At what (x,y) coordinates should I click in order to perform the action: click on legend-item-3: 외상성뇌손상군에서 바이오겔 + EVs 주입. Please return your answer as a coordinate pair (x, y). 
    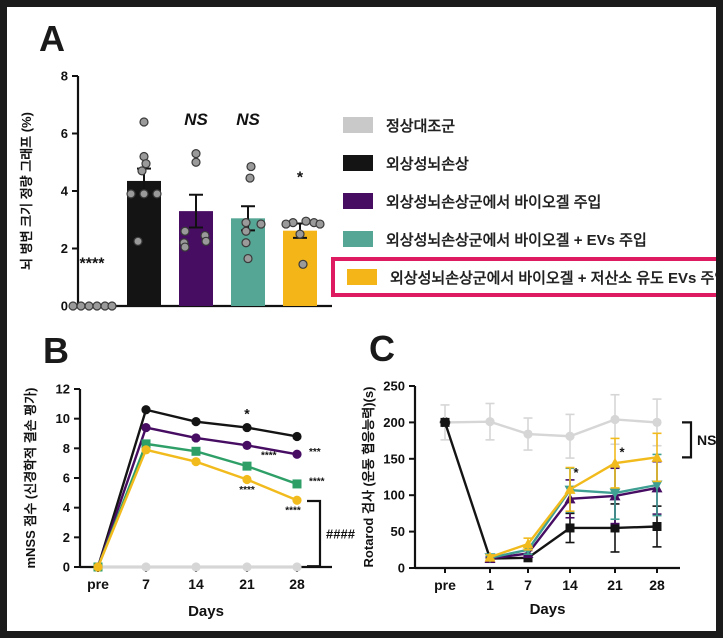
    Looking at the image, I should click on (529, 240).